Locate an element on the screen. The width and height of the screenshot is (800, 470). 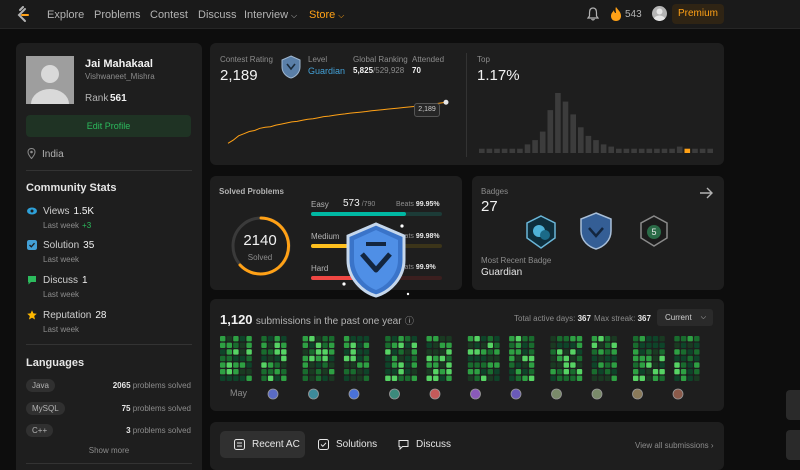
badge-annual-icon: 5 is located at coordinates (654, 231).